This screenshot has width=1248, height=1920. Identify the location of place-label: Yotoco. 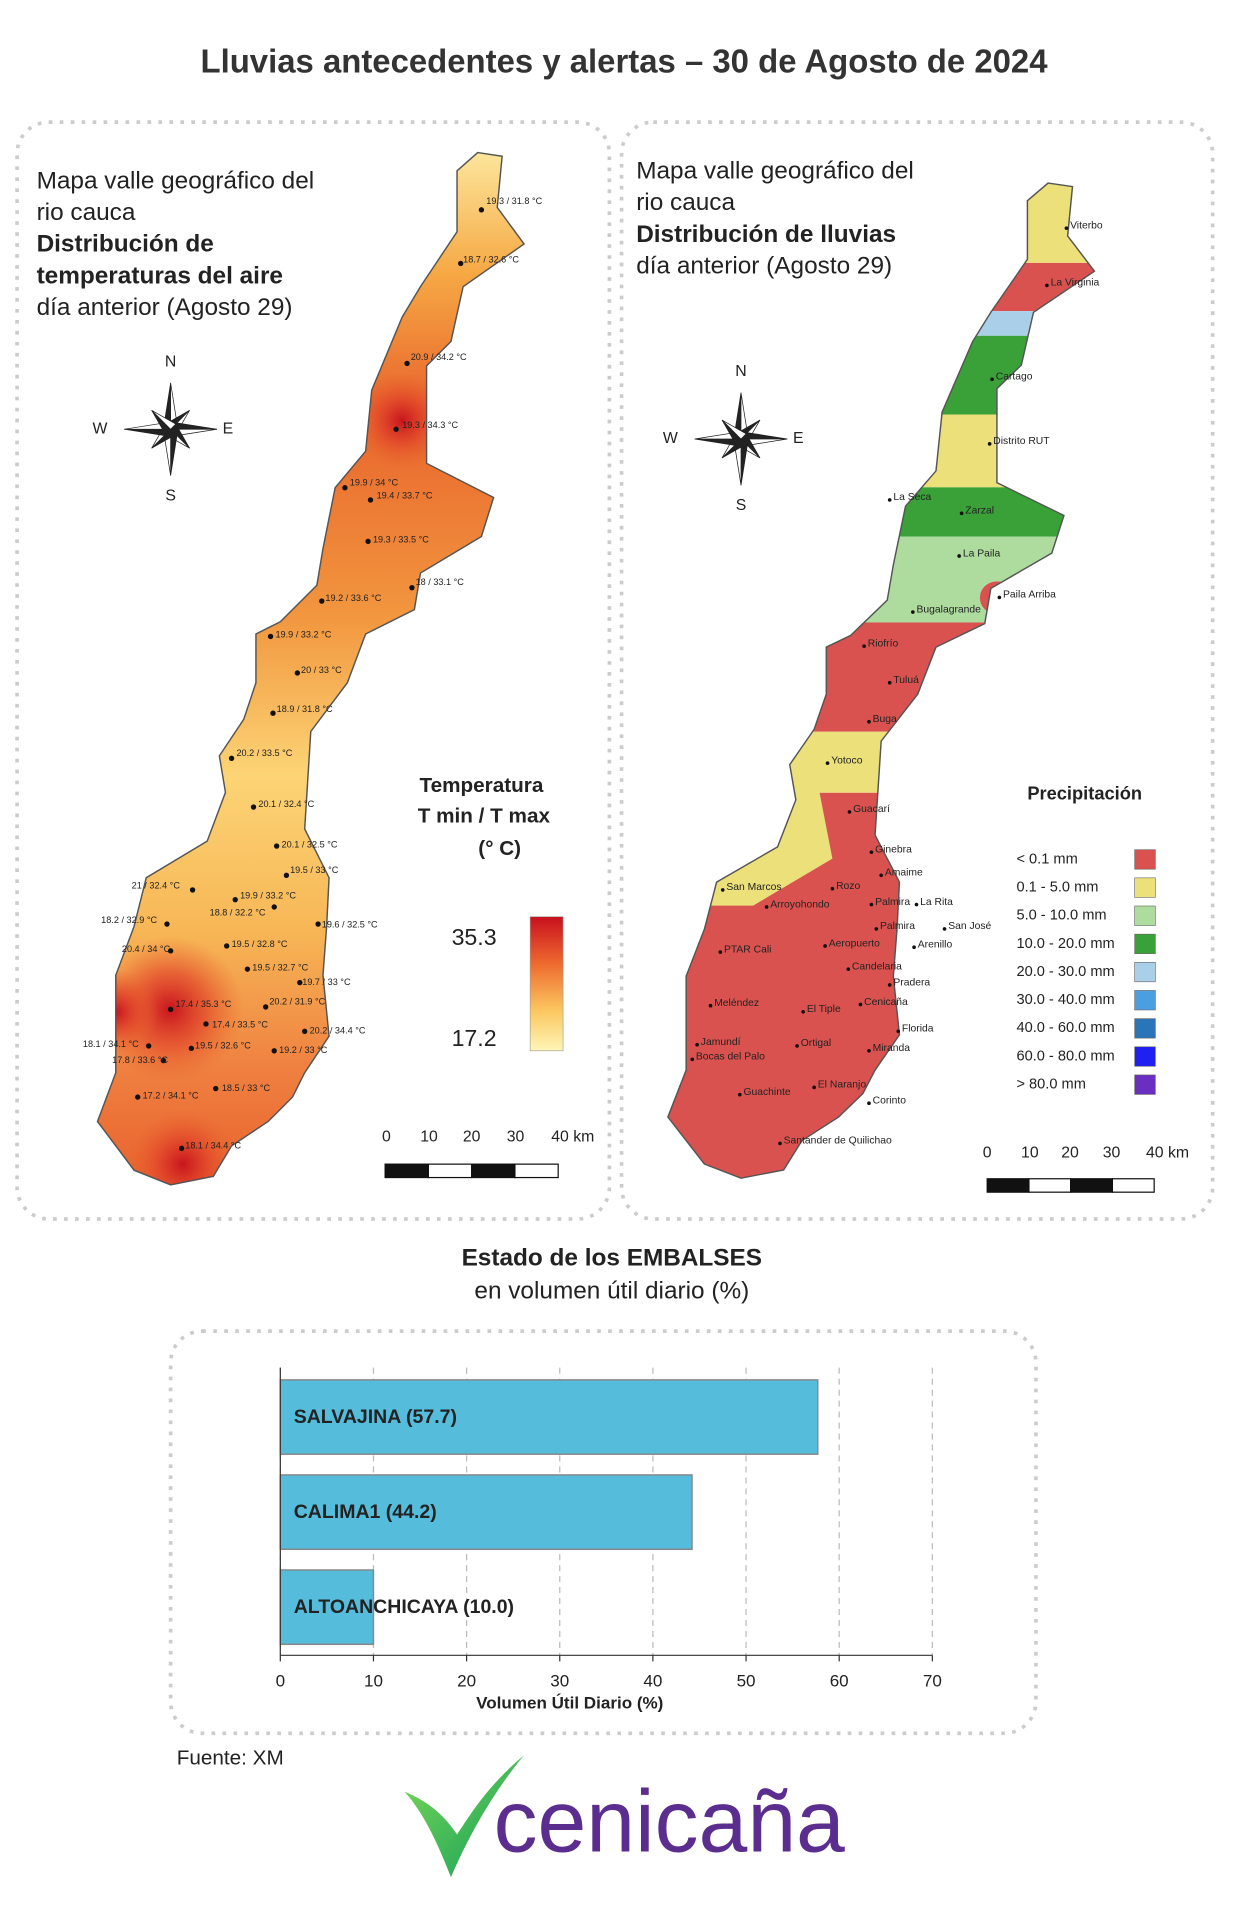
(847, 760).